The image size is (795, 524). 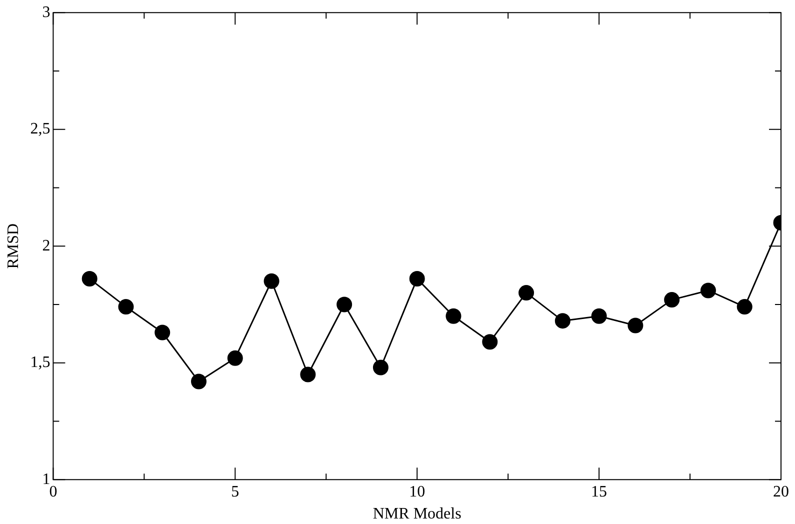 What do you see at coordinates (40, 363) in the screenshot?
I see `y-tick-label: 1,5` at bounding box center [40, 363].